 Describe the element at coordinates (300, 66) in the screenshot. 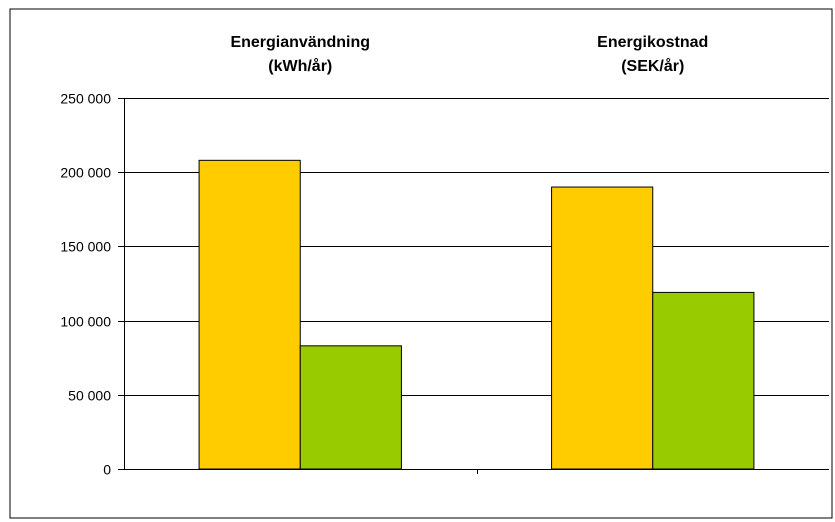

I see `category-header-line: (kWh/år)` at that location.